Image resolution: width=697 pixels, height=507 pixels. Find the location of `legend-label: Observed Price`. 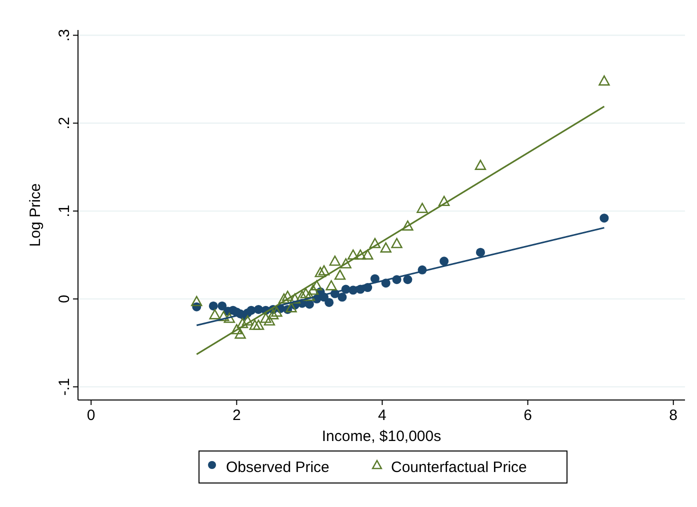

legend-label: Observed Price is located at coordinates (278, 467).